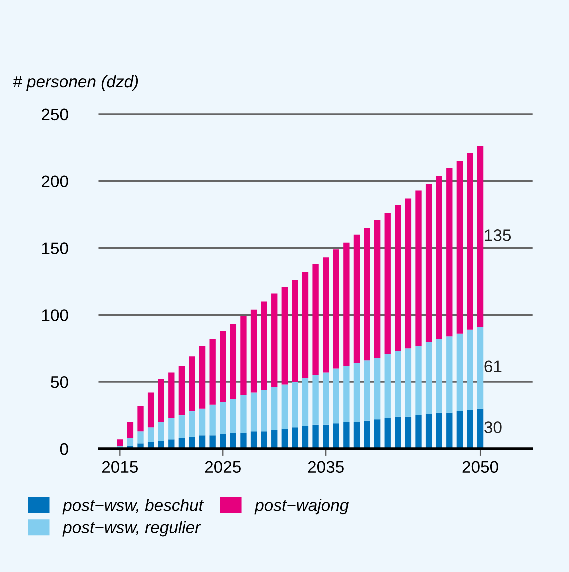  I want to click on y-tick-label: 0, so click(64, 449).